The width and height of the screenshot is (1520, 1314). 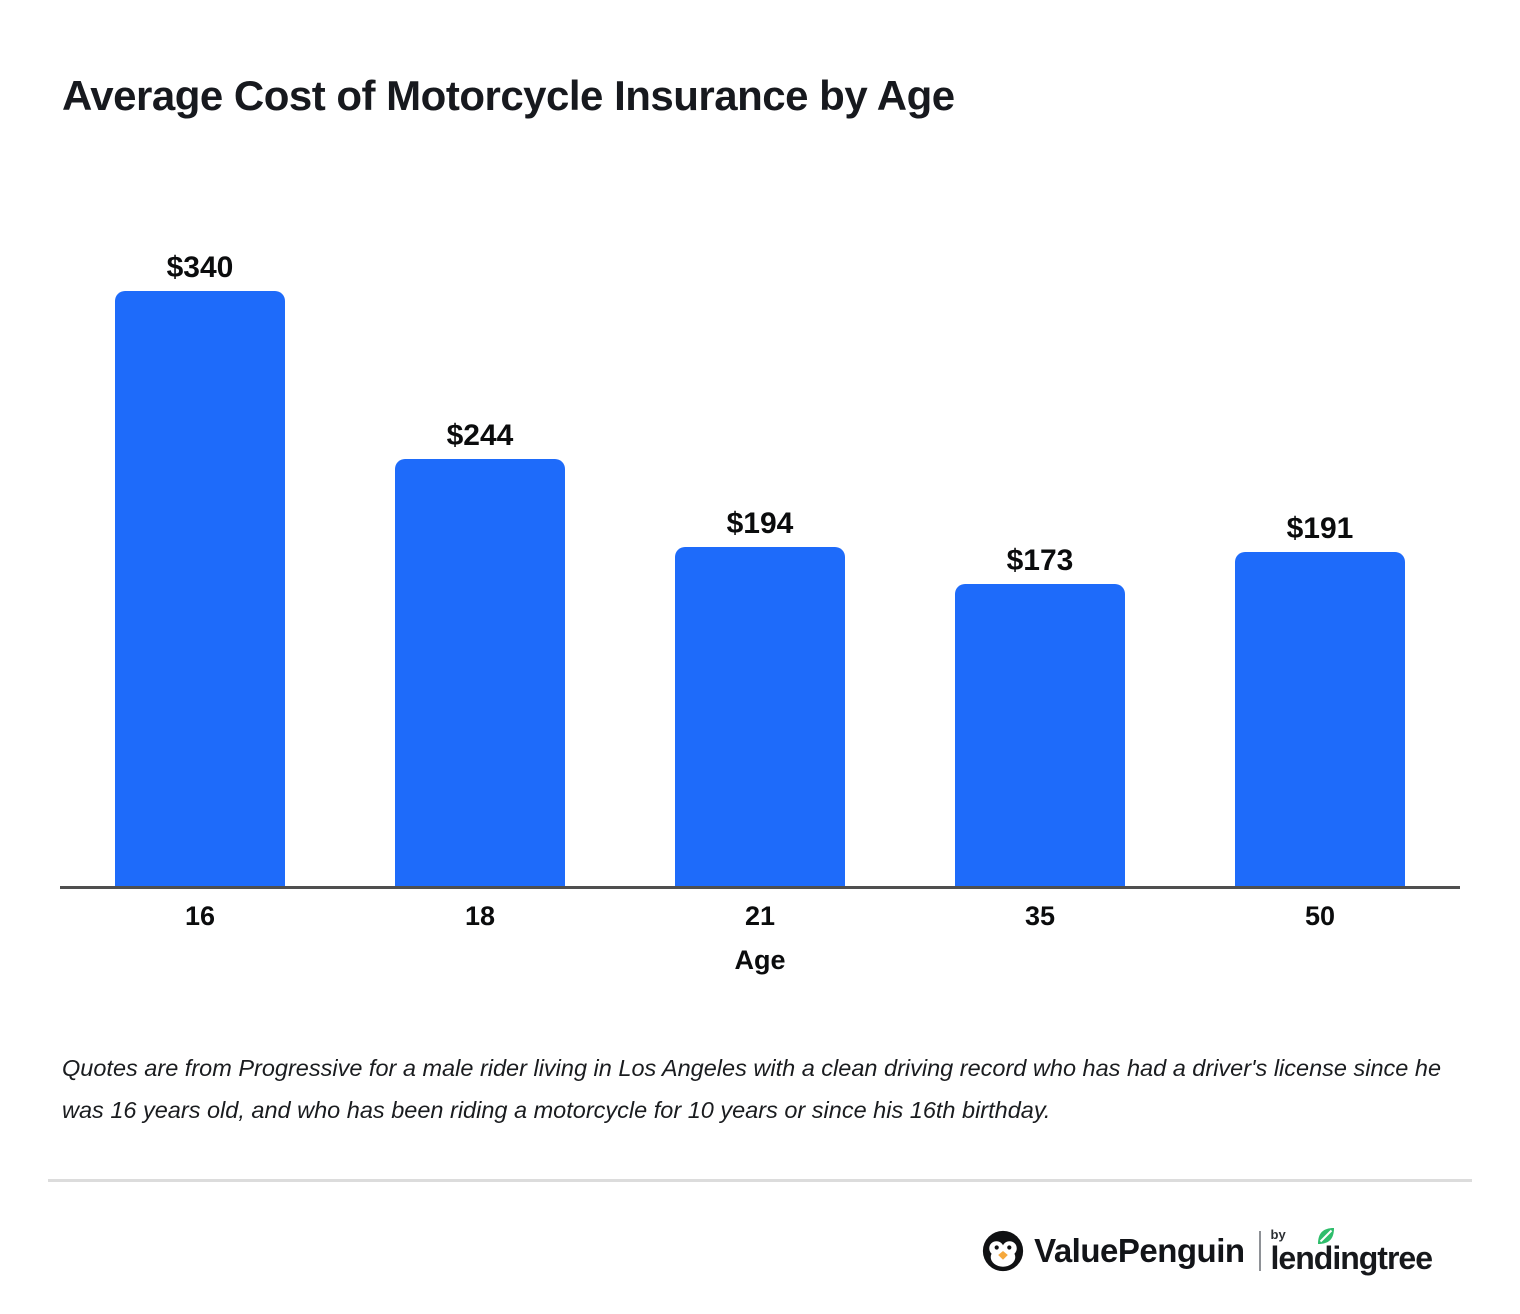 I want to click on lendingtree-wordmark: lendingtree, so click(x=1351, y=1258).